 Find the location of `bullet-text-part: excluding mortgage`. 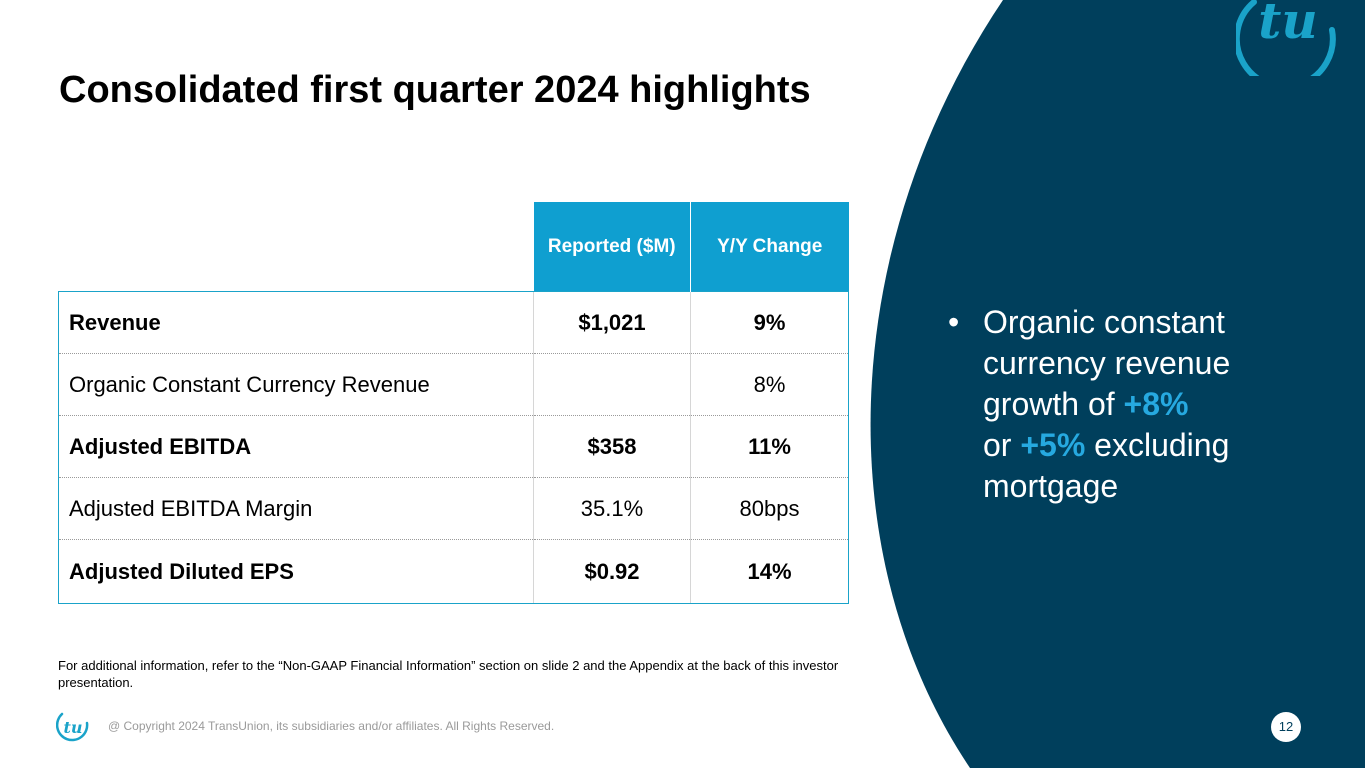

bullet-text-part: excluding mortgage is located at coordinates (1106, 465).